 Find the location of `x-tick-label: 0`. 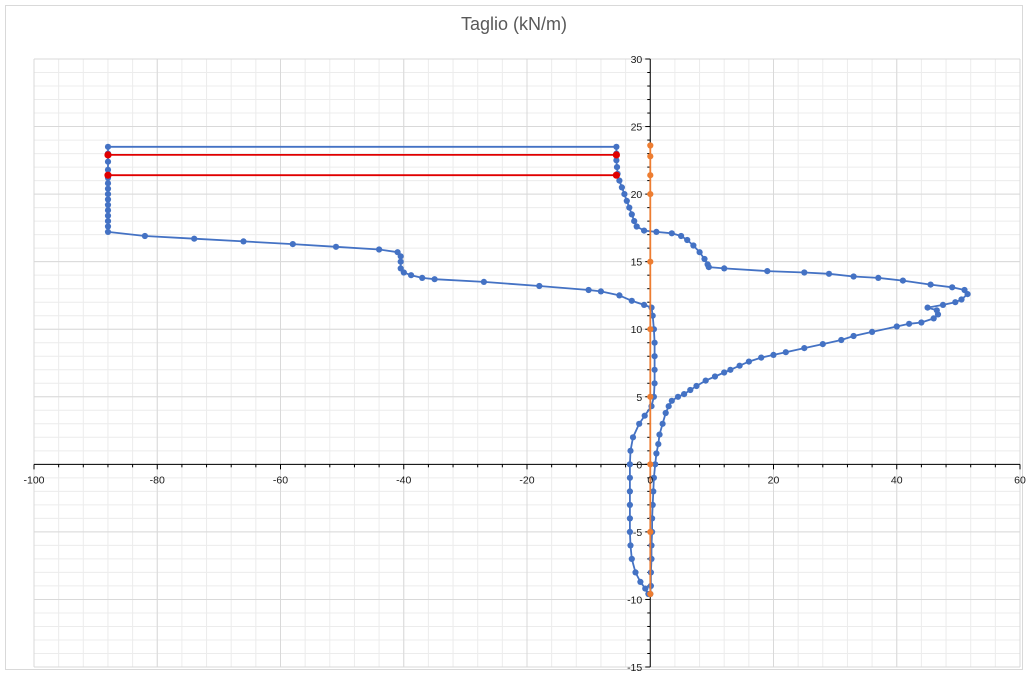

x-tick-label: 0 is located at coordinates (650, 480).